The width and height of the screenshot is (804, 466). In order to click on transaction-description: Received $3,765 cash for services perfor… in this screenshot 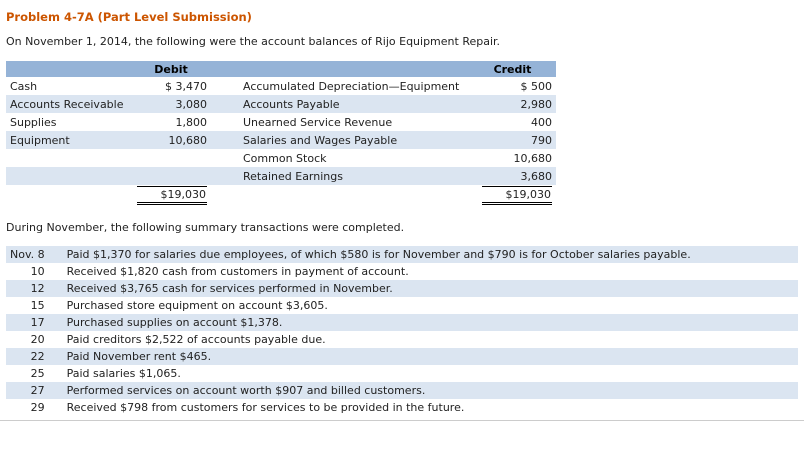, I will do `click(229, 288)`.